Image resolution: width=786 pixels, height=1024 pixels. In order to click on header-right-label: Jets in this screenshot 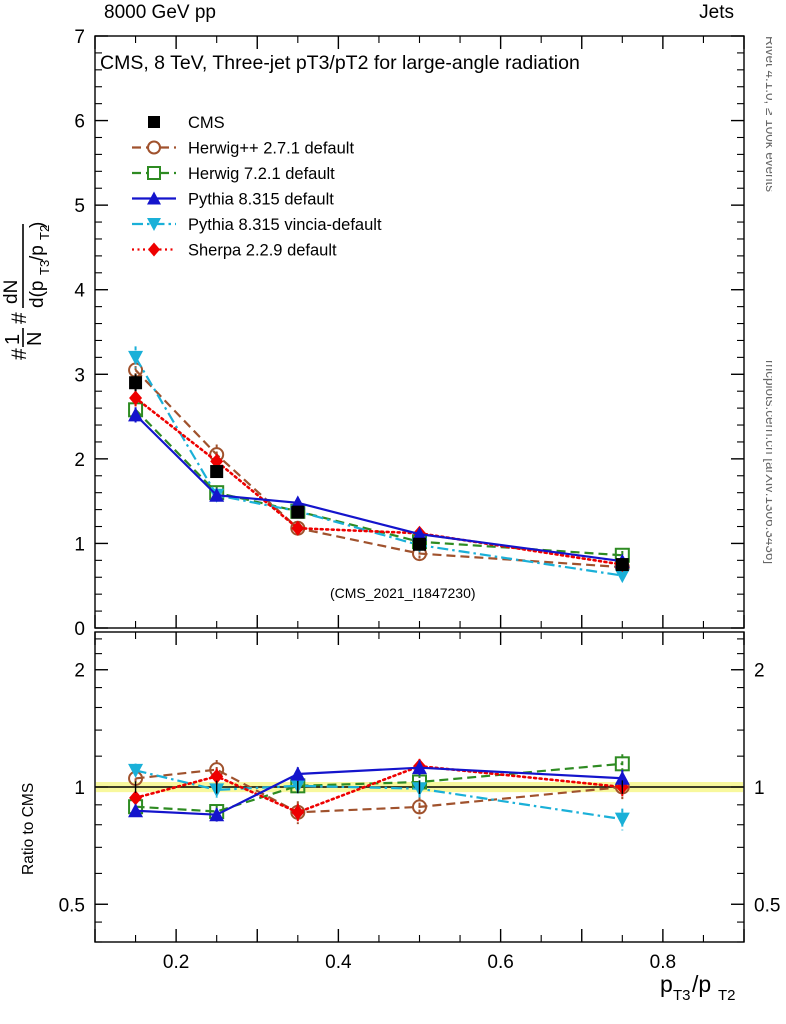, I will do `click(716, 12)`.